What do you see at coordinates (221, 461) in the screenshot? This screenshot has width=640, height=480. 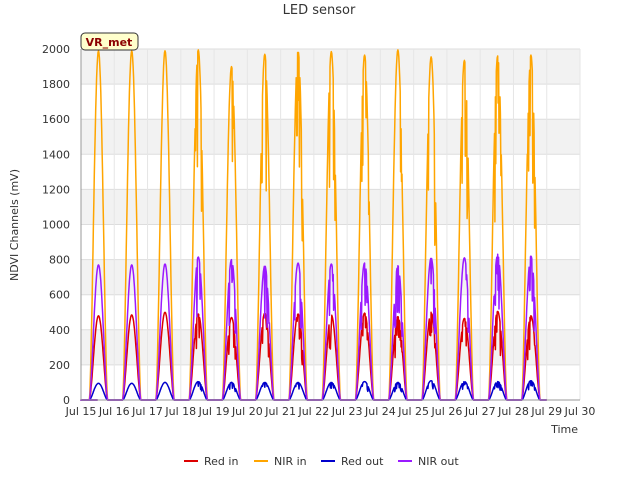 I see `legend-label-red-in: Red in` at bounding box center [221, 461].